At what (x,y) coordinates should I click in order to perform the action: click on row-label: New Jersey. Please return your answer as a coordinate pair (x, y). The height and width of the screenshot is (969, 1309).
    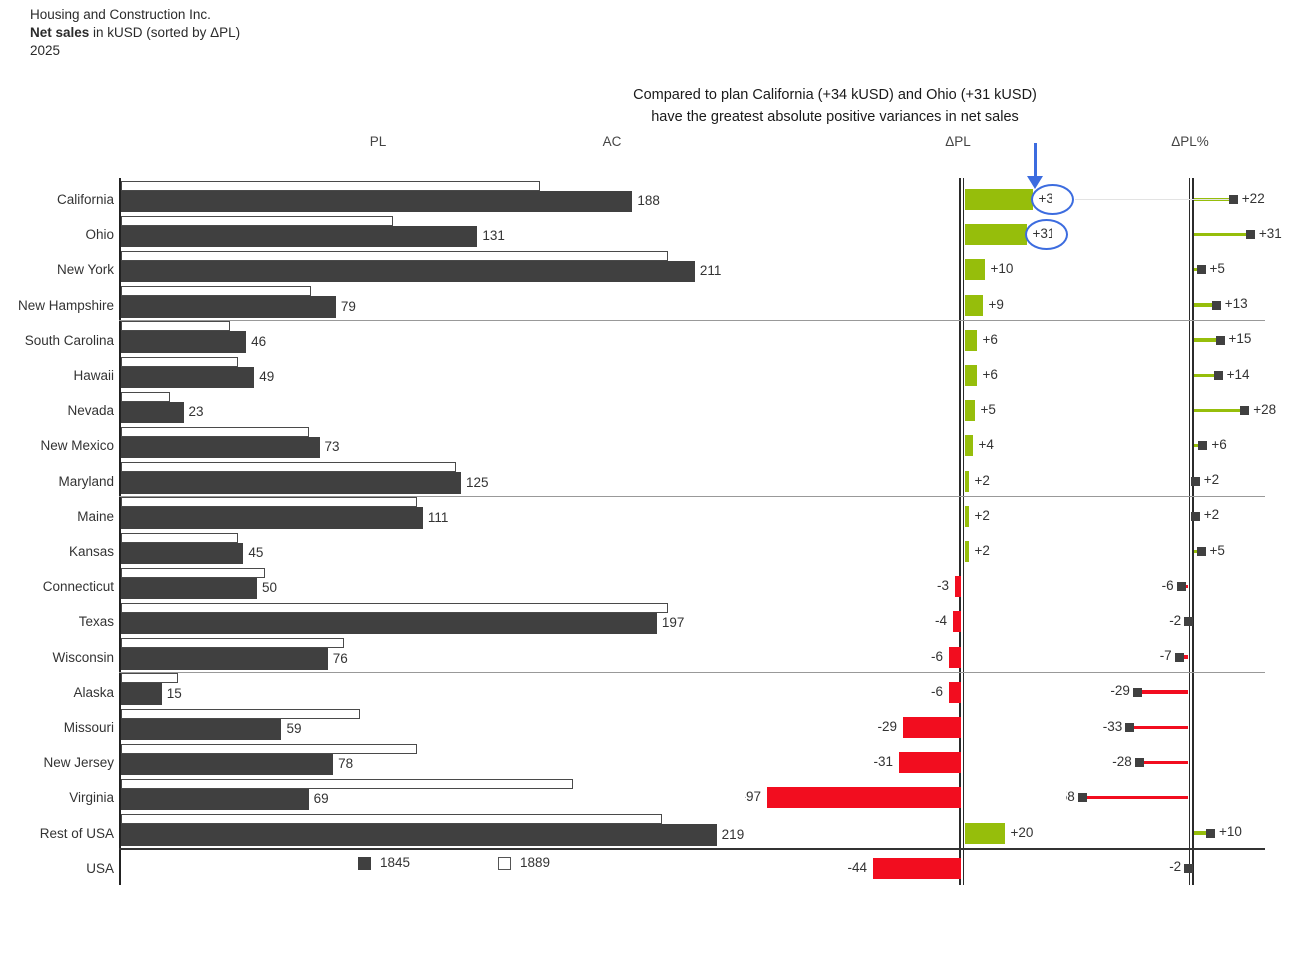
    Looking at the image, I should click on (78, 763).